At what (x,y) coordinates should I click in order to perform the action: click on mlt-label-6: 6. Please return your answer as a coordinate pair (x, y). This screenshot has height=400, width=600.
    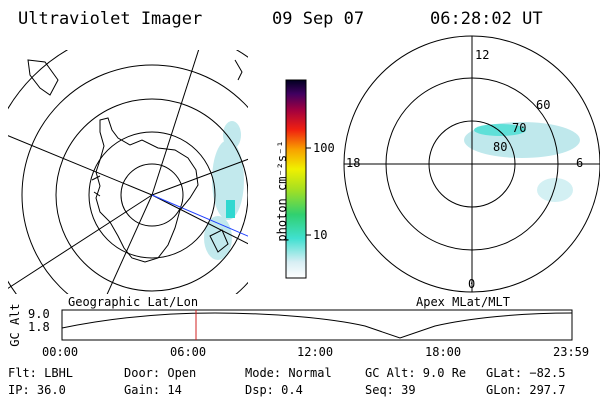
    Looking at the image, I should click on (580, 163).